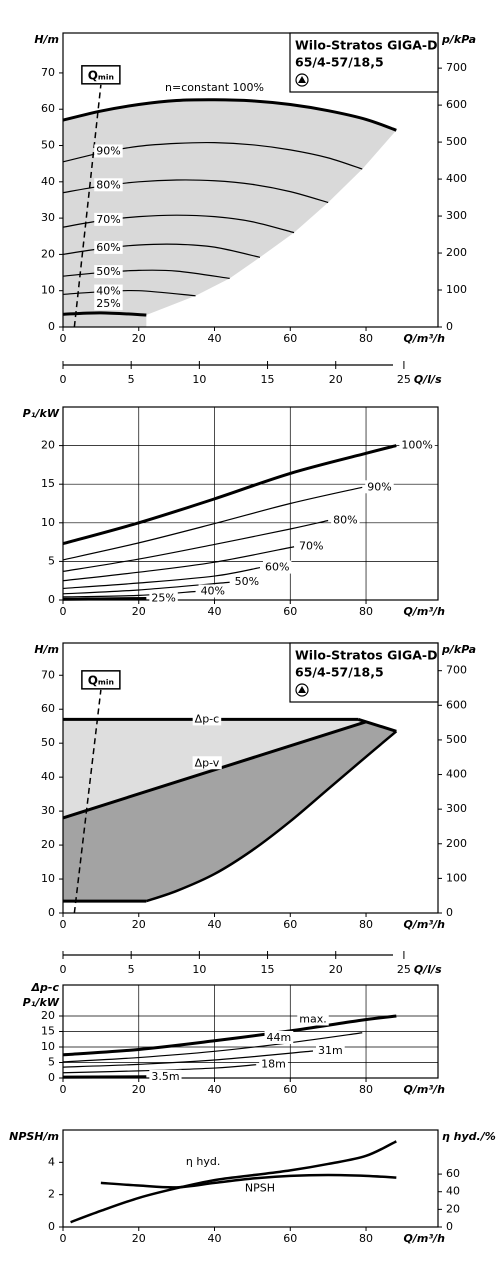 This screenshot has height=1284, width=503. What do you see at coordinates (456, 67) in the screenshot?
I see `y2-tick-label: 700` at bounding box center [456, 67].